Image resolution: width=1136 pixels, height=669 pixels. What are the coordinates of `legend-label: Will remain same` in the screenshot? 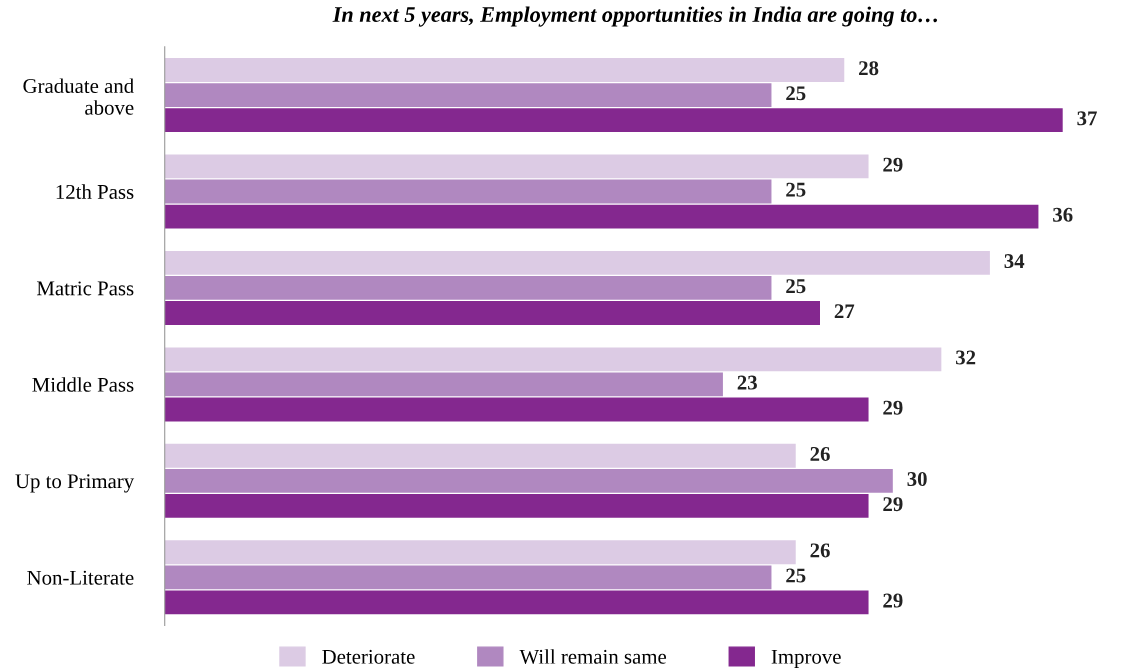 It's located at (593, 656).